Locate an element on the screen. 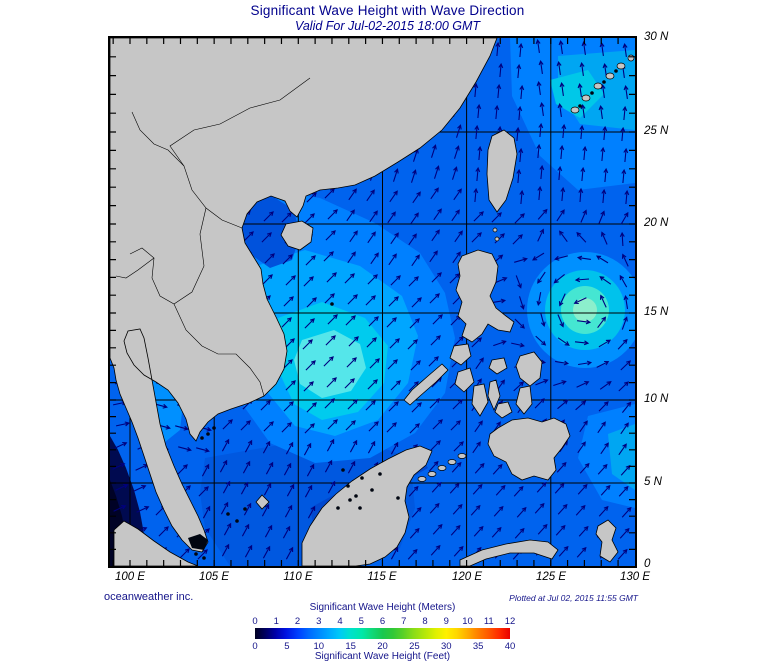  legend-feet-label: Significant Wave Height (Feet) is located at coordinates (382, 656).